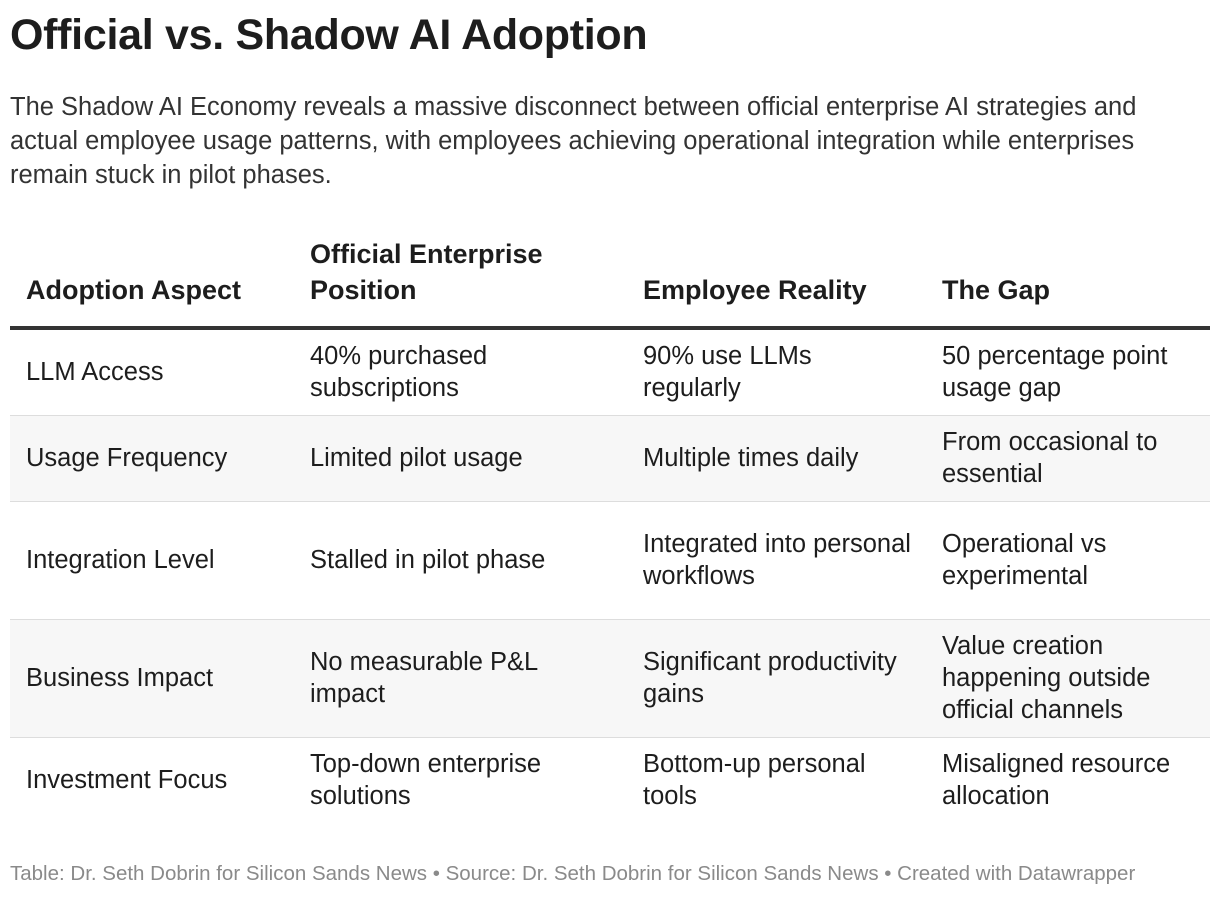 The image size is (1220, 898). I want to click on table-cell: Business Impact, so click(152, 678).